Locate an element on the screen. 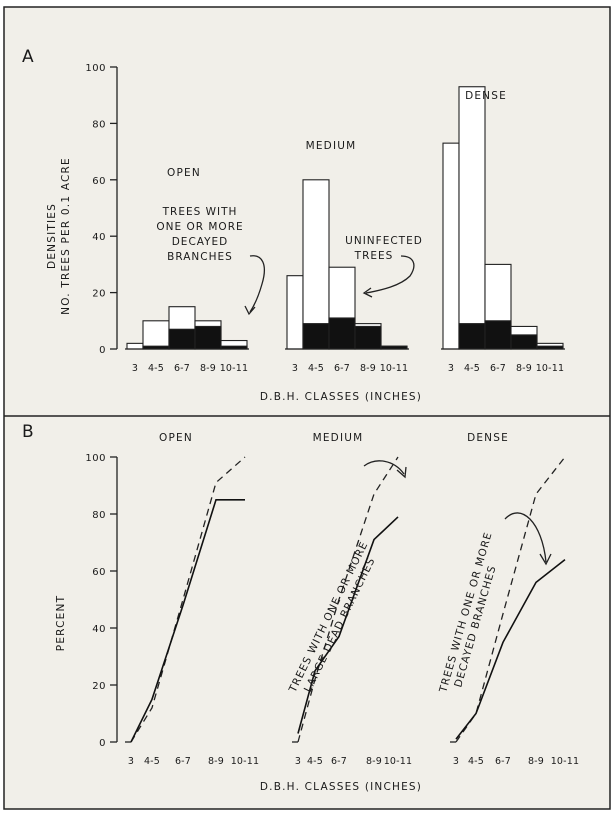  annotation-decayed-line-3: DECAYED is located at coordinates (200, 242).